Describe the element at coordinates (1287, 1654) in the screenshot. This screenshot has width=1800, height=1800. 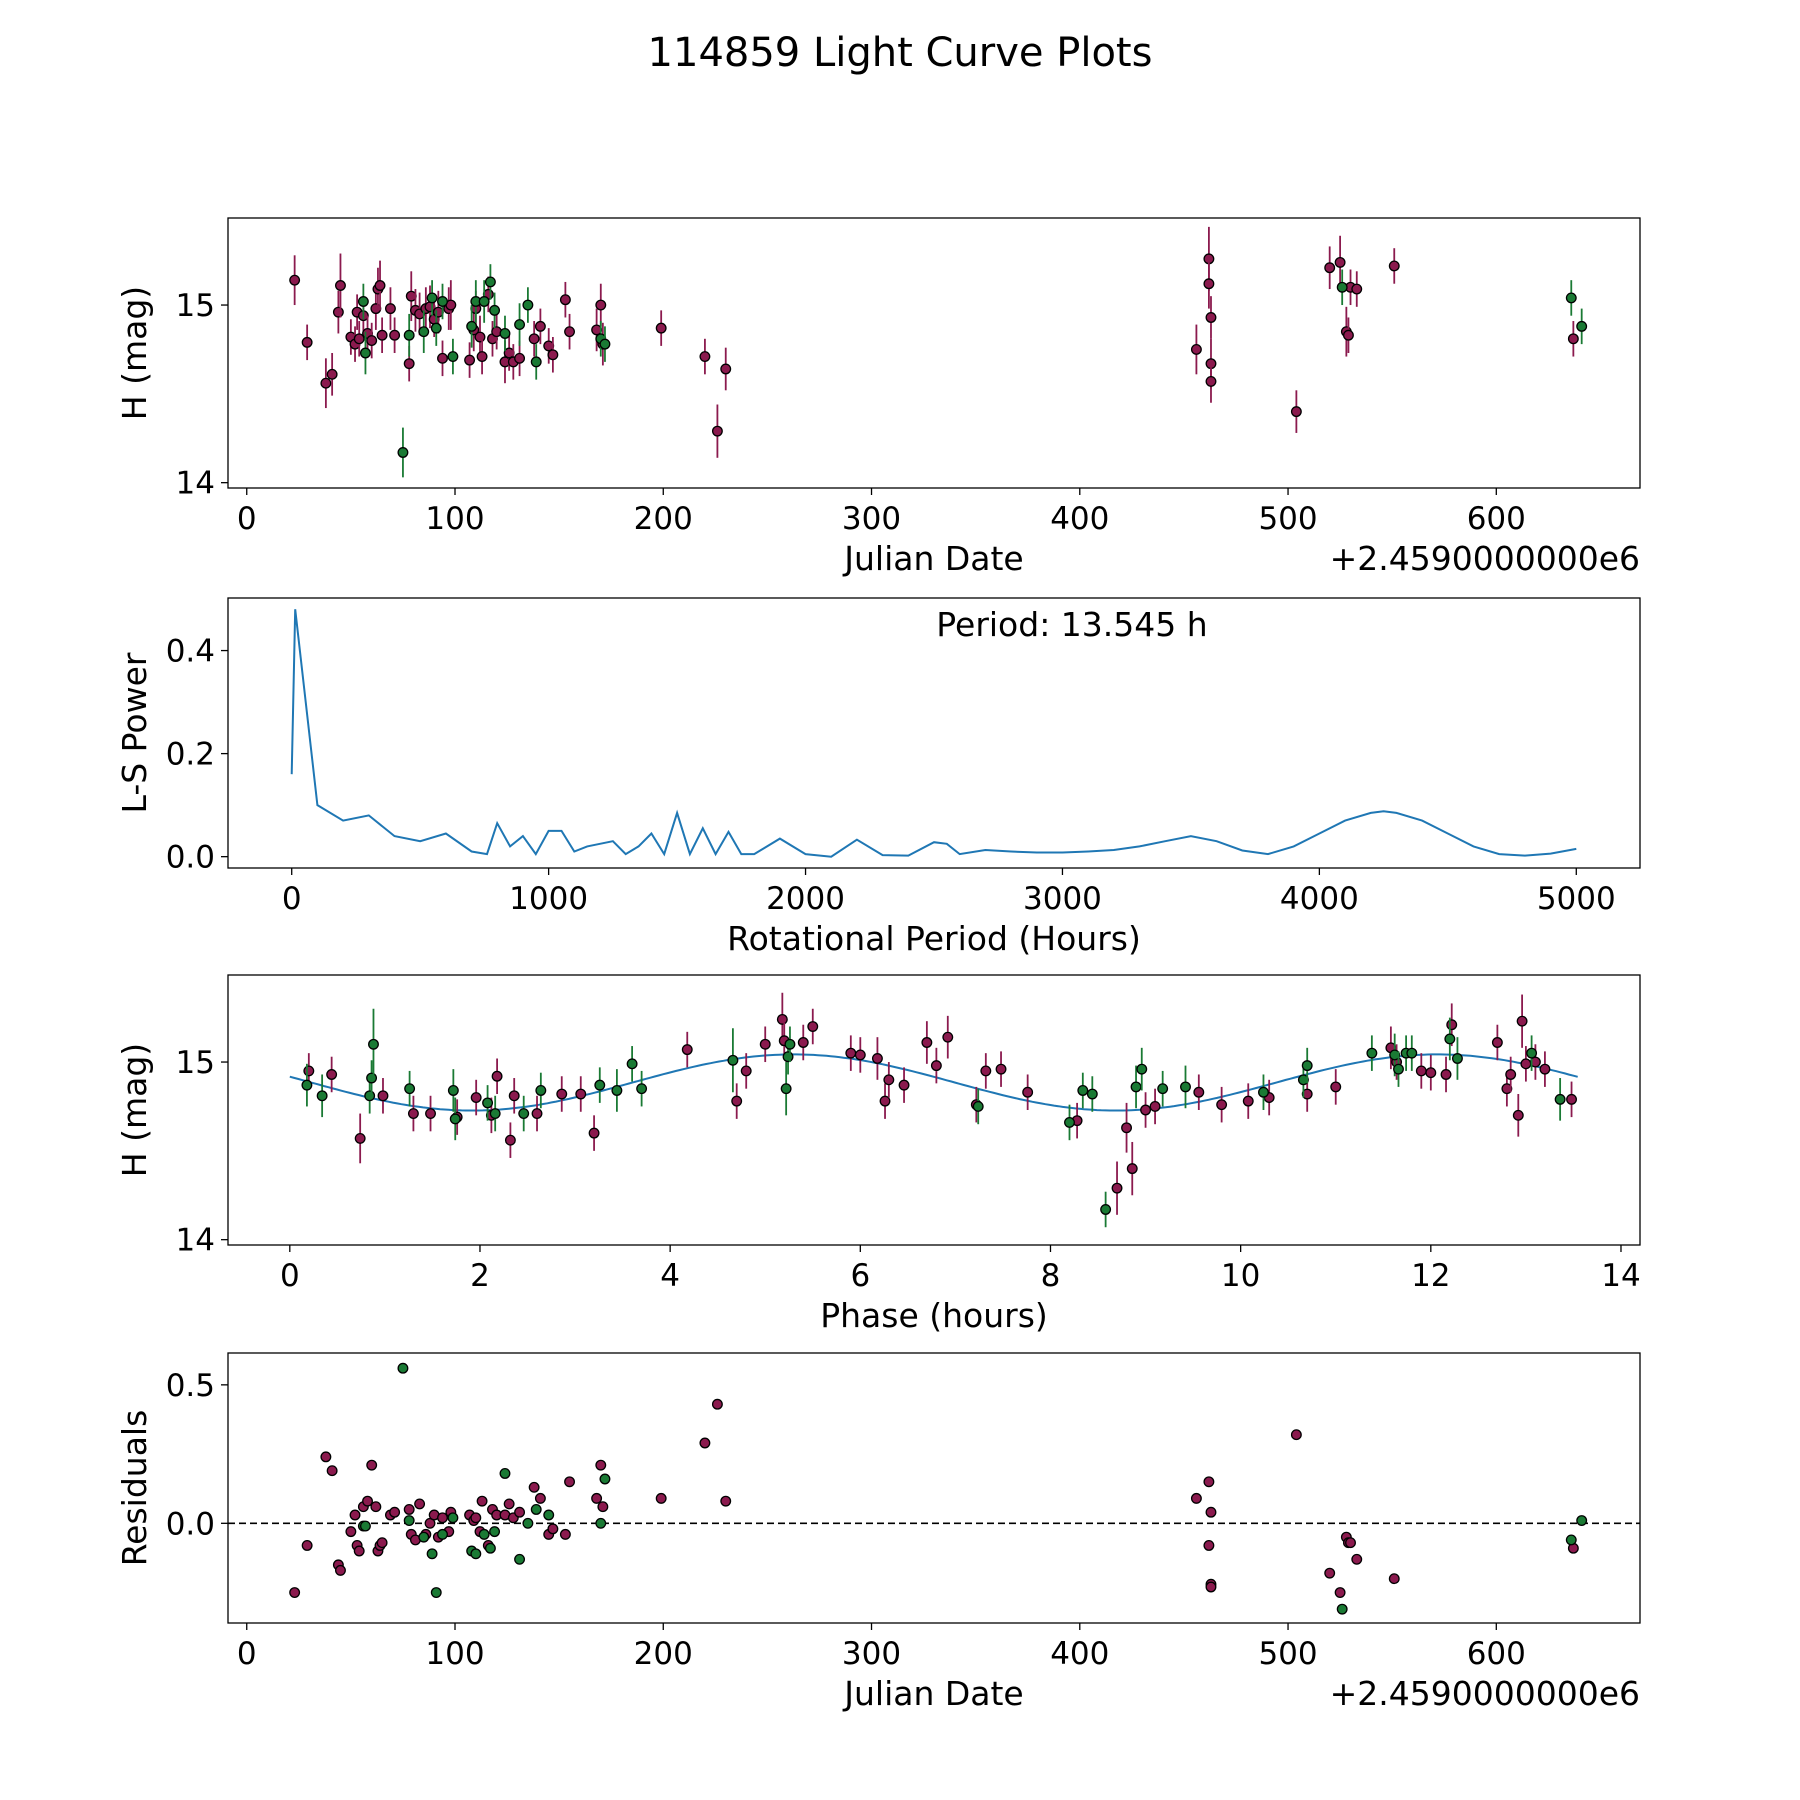
I see `x-tick-label: 500` at that location.